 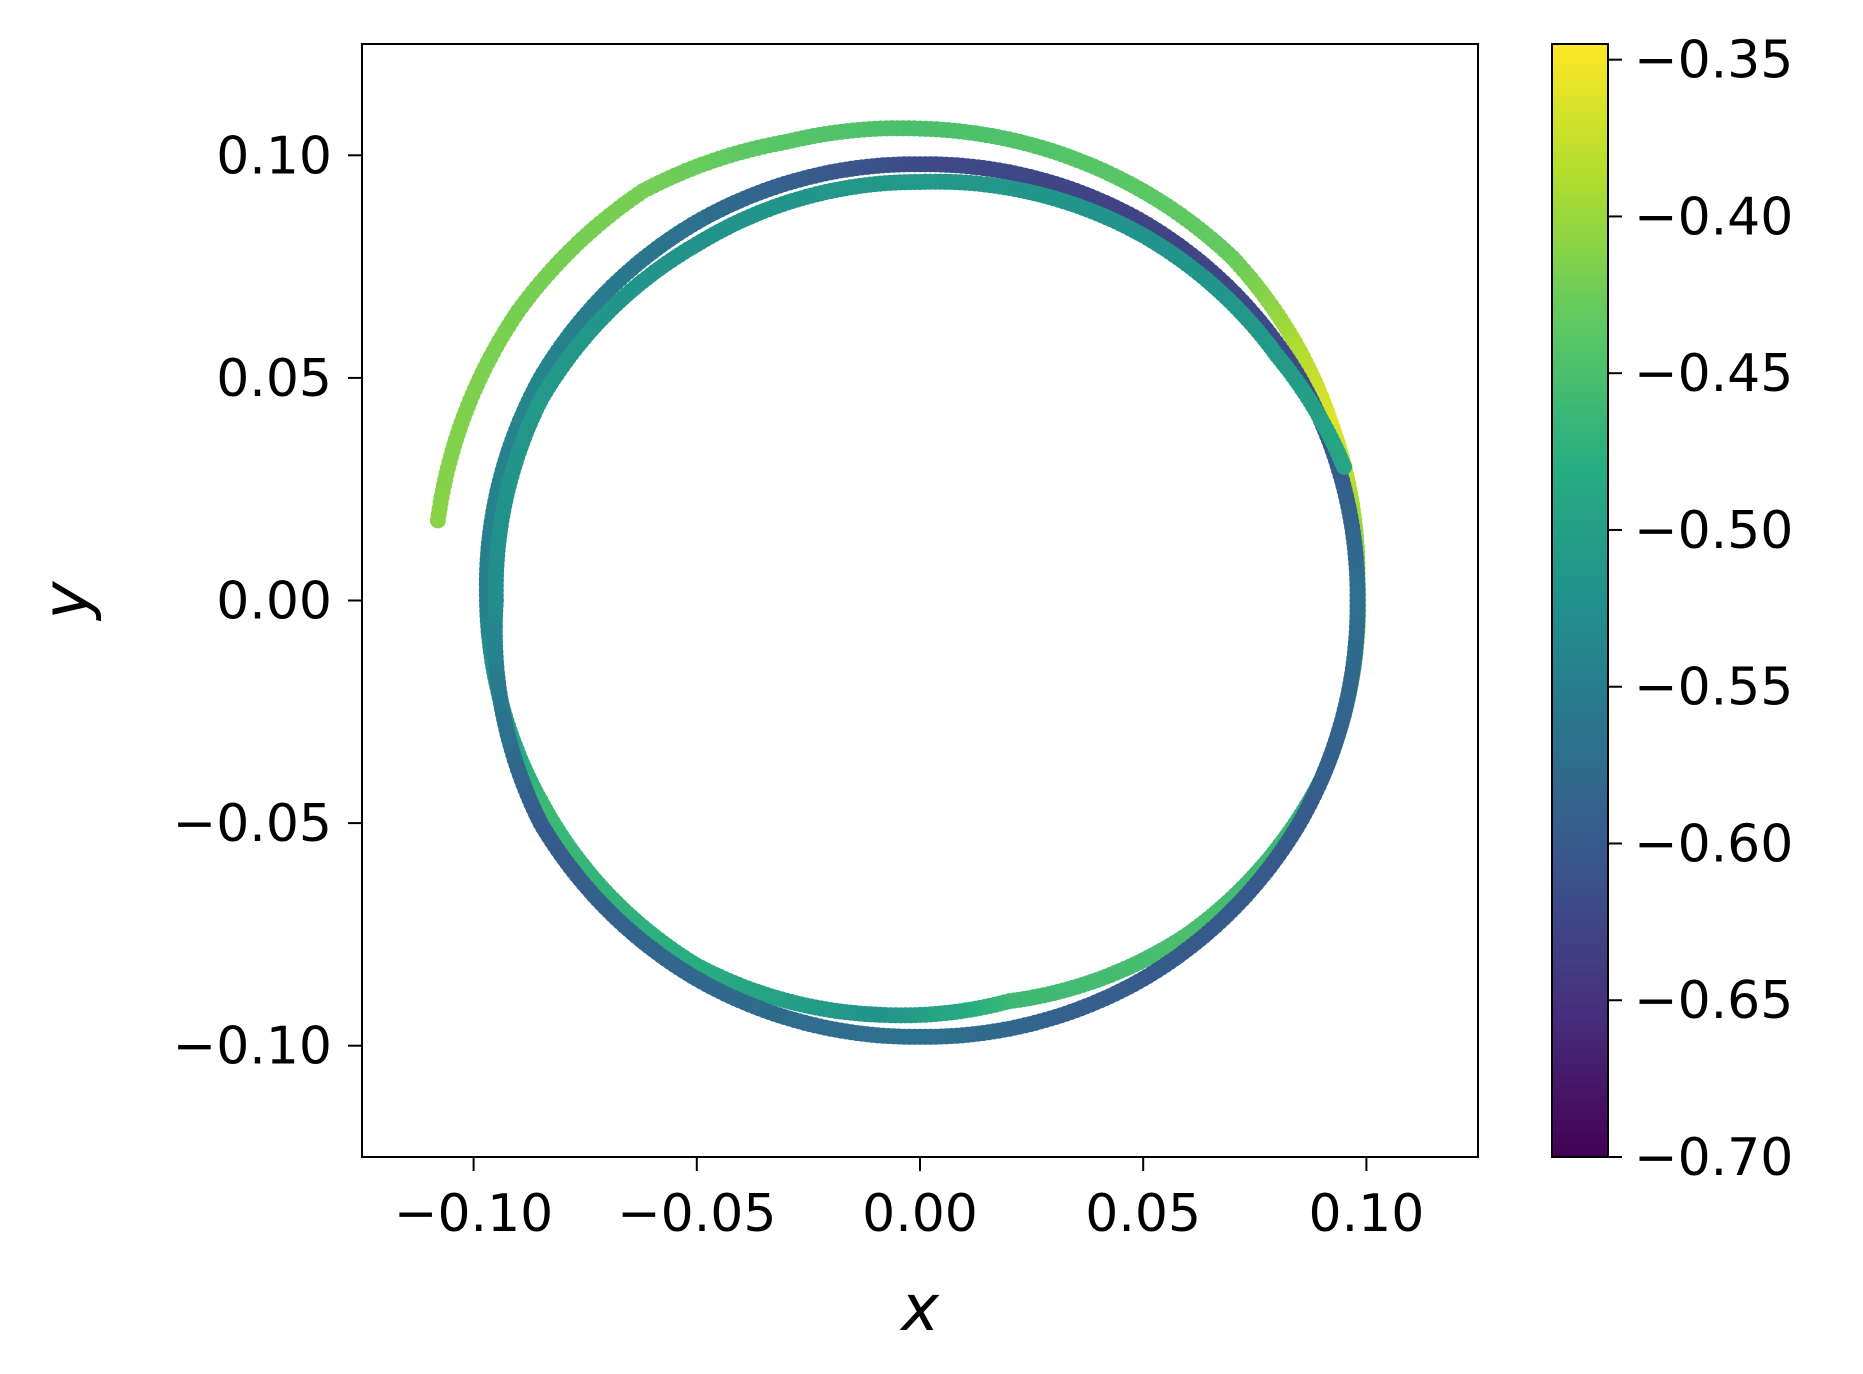 I want to click on y-tick-label: −0.10, so click(x=252, y=1047).